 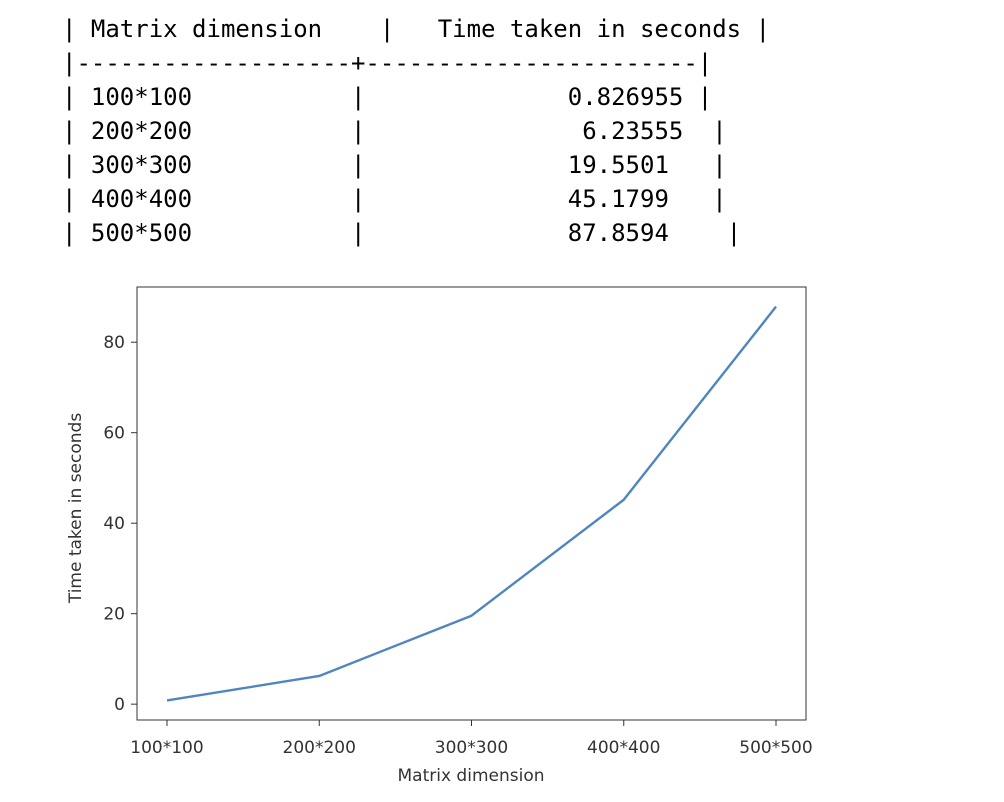 I want to click on y-tick-label: 60, so click(x=114, y=434).